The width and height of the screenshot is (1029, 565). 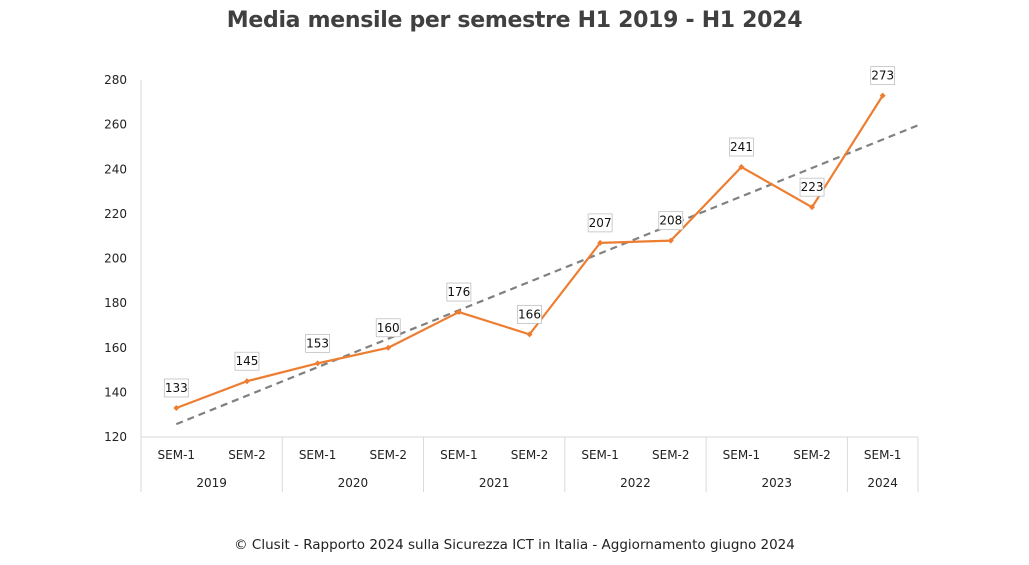 I want to click on x-group-label: 2021, so click(x=494, y=483).